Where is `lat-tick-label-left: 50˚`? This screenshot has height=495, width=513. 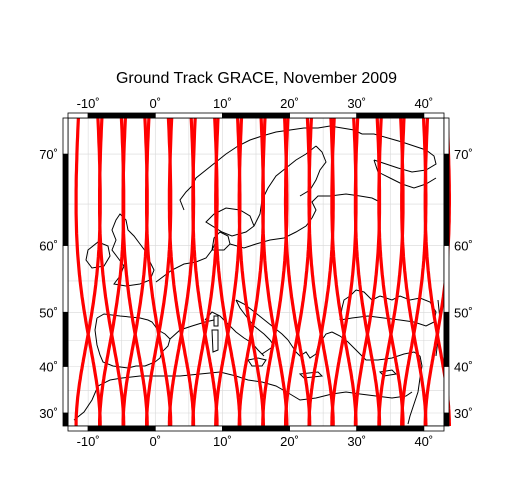 lat-tick-label-left: 50˚ is located at coordinates (48, 312).